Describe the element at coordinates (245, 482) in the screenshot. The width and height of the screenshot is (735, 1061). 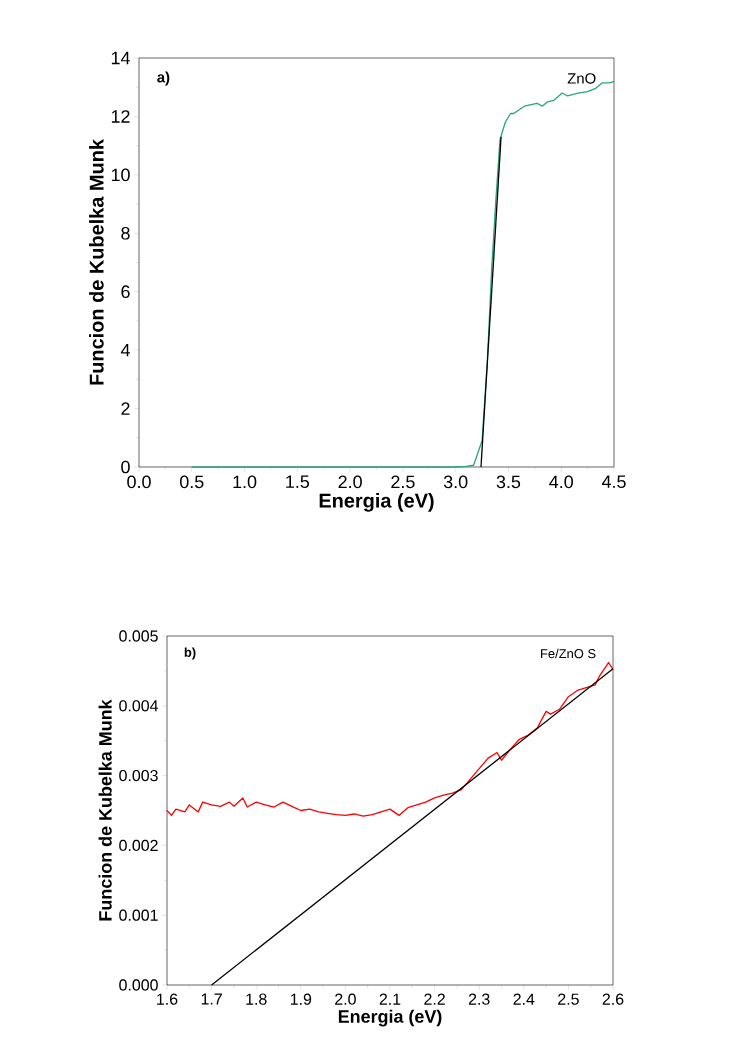
I see `x-tick-label: 1.0` at that location.